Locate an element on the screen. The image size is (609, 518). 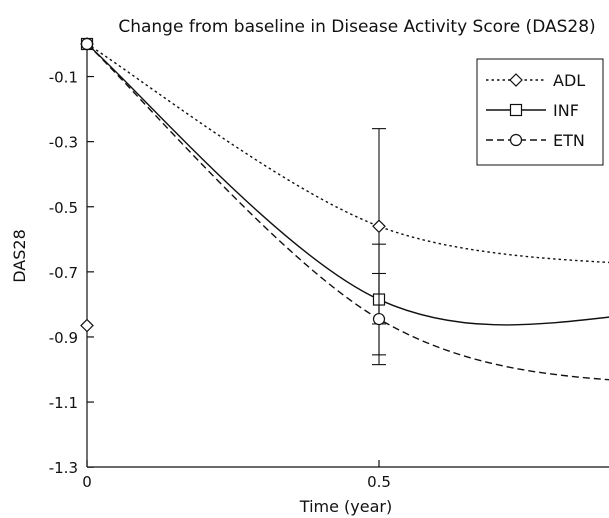
legend-label: INF is located at coordinates (566, 110).